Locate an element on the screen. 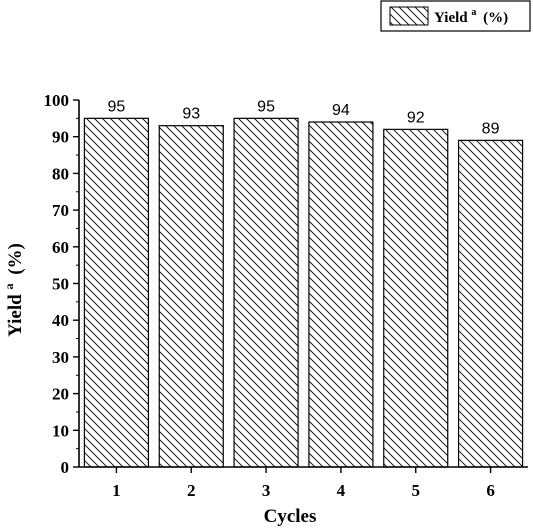  y-tick-label-90: 90 is located at coordinates (60, 137).